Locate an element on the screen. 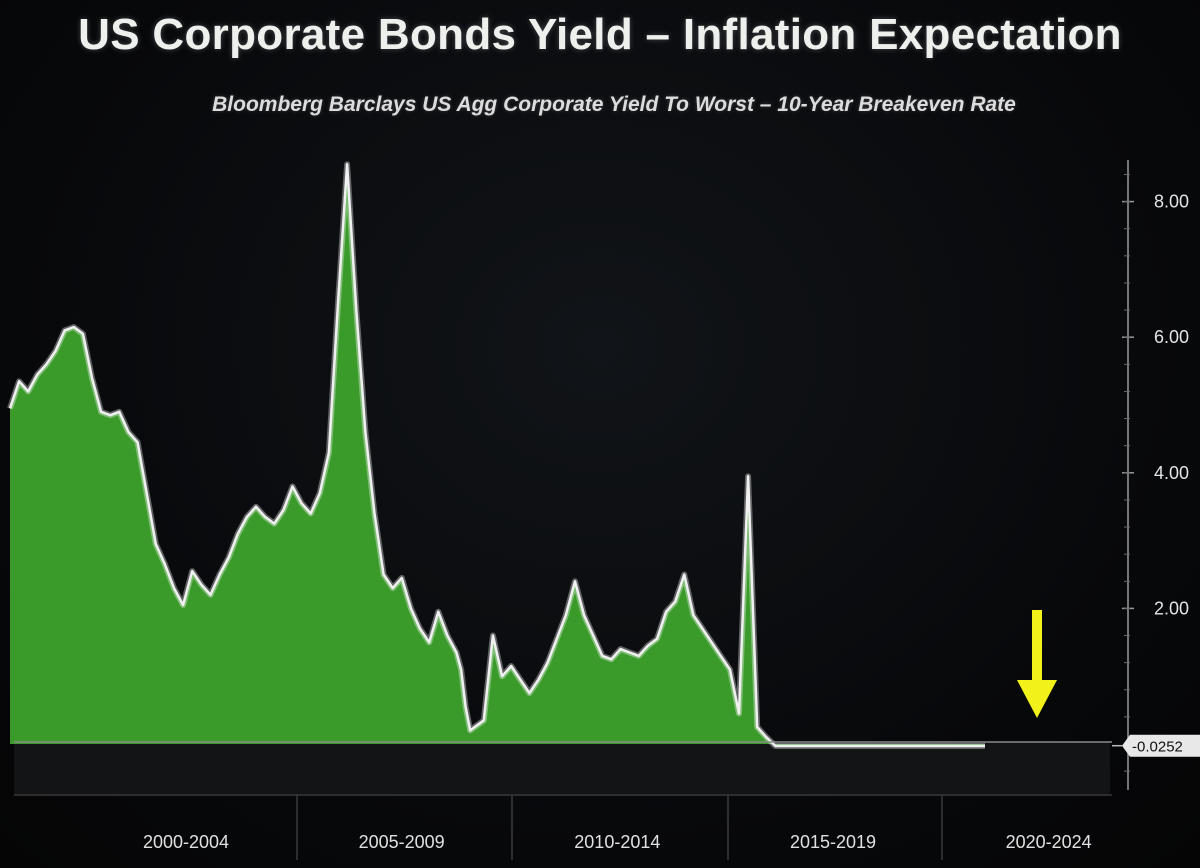 Image resolution: width=1200 pixels, height=868 pixels. arrow-shaft is located at coordinates (1037, 645).